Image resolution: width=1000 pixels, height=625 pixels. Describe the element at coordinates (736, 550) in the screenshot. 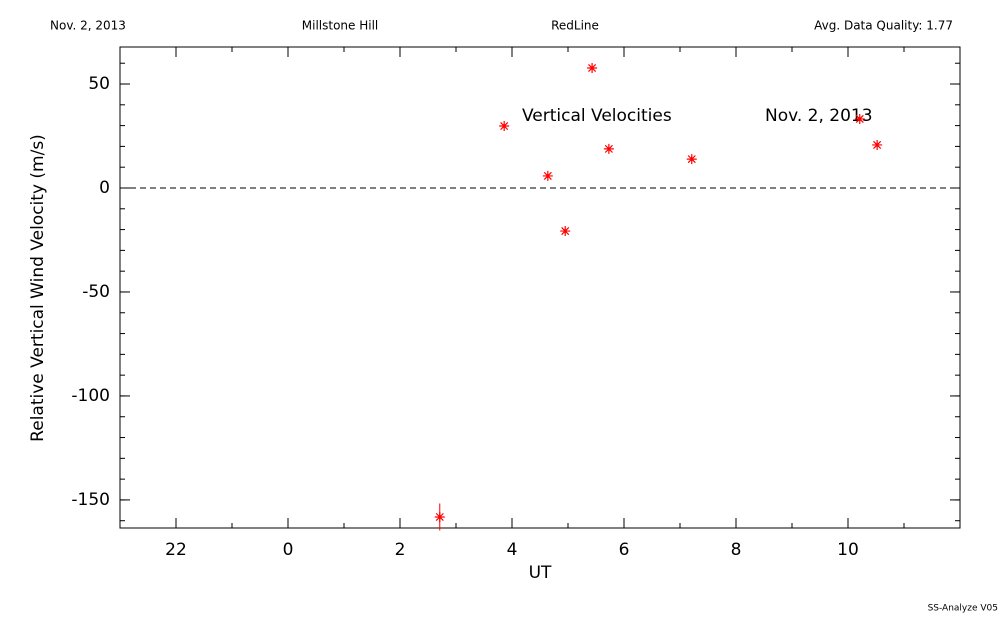

I see `x-tick-label: 8` at that location.